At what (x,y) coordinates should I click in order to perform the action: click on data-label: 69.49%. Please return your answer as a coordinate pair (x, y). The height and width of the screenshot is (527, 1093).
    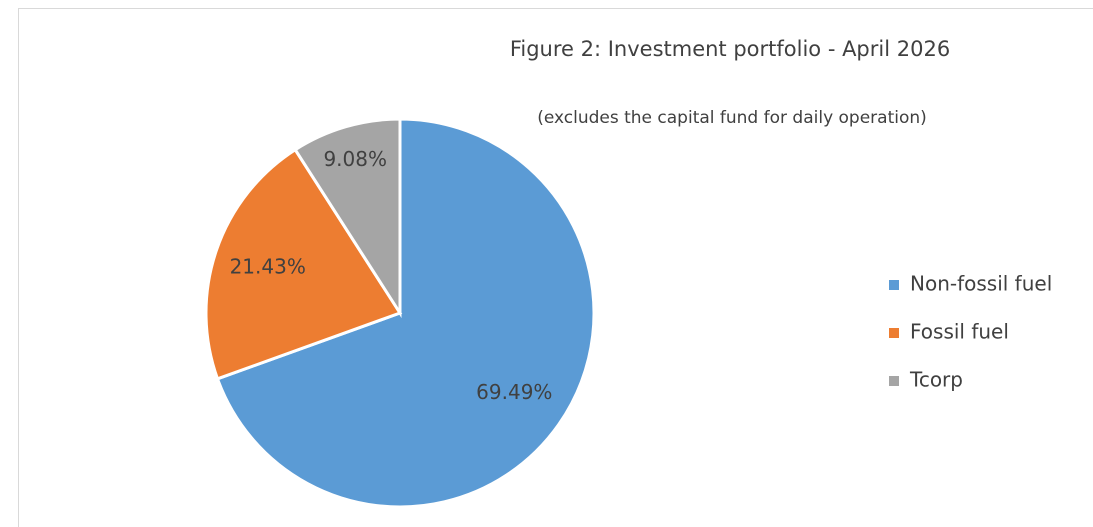
    Looking at the image, I should click on (514, 392).